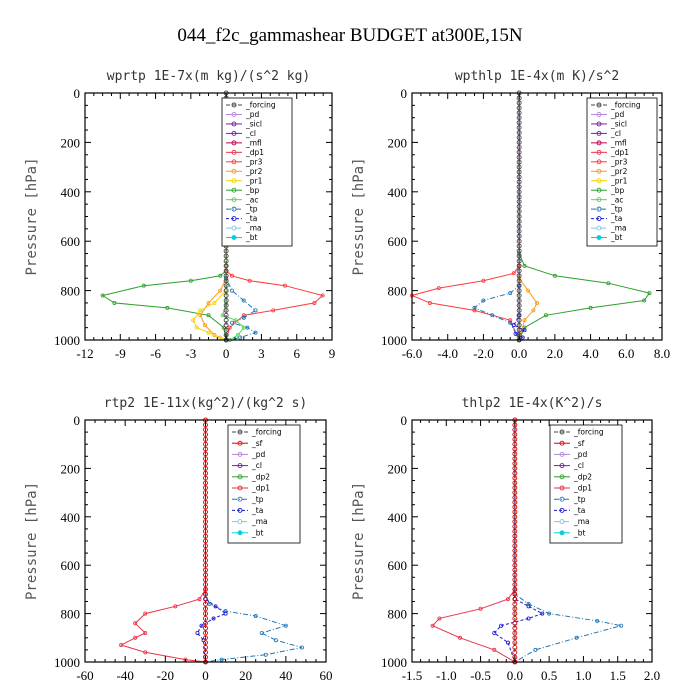  Describe the element at coordinates (253, 142) in the screenshot. I see `legend-label: _mfl` at that location.